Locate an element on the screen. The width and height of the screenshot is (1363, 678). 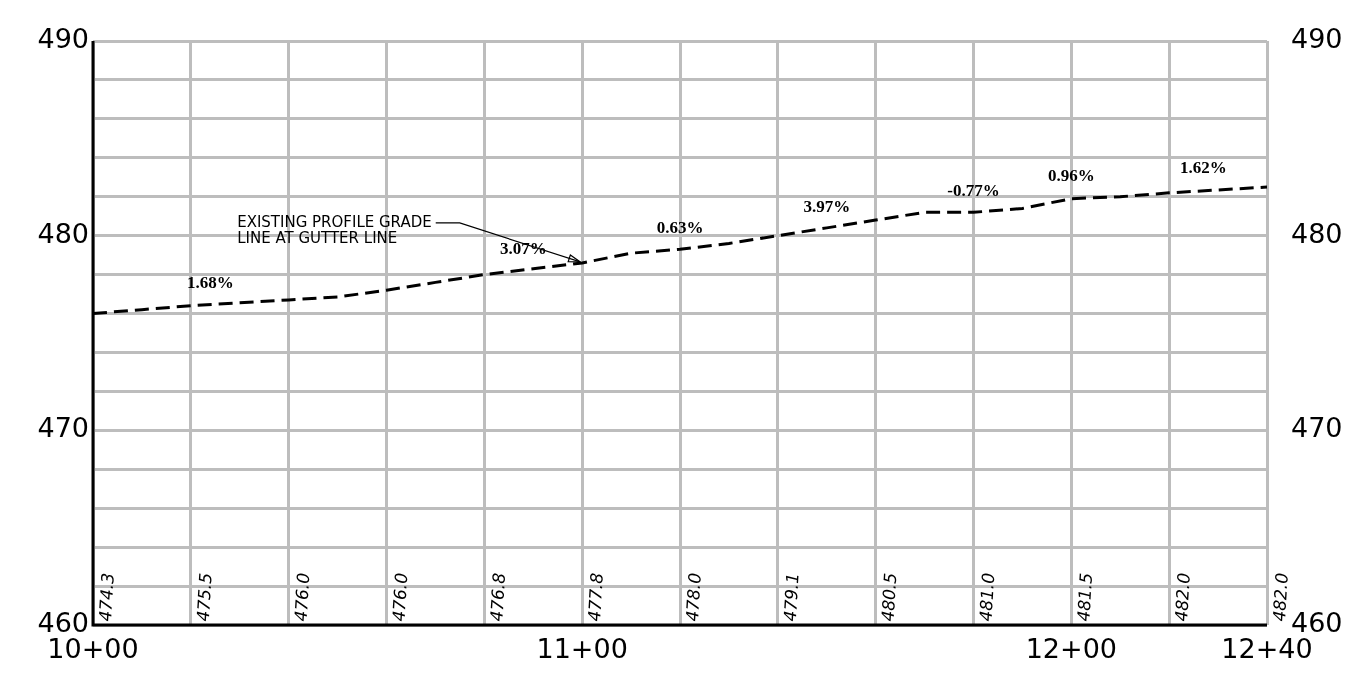
annotation: 476.8 is located at coordinates (498, 597).